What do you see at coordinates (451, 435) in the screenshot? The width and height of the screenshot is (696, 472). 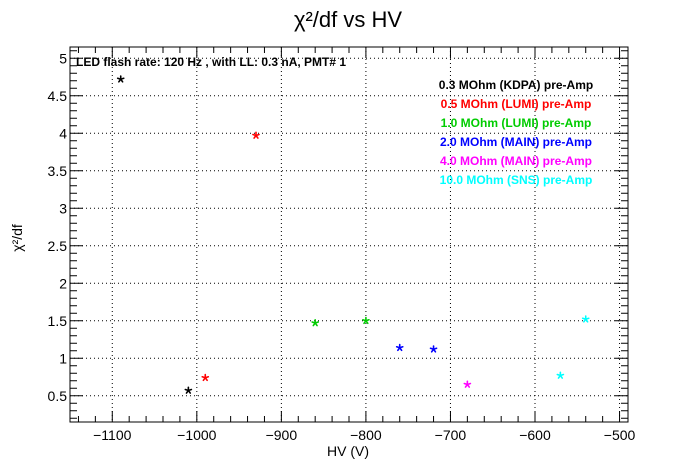 I see `x-tick-label: −700` at bounding box center [451, 435].